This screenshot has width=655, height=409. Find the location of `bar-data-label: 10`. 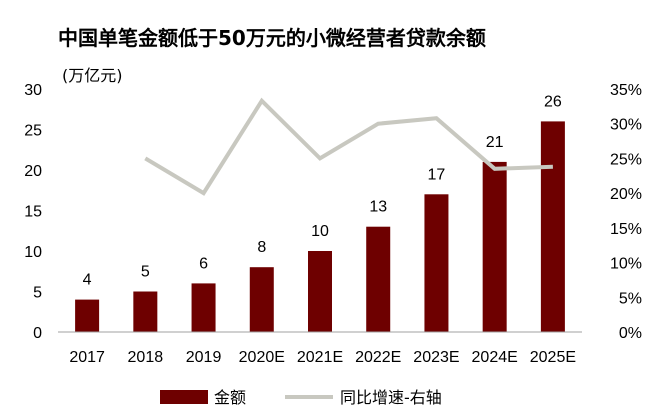

bar-data-label: 10 is located at coordinates (320, 231).